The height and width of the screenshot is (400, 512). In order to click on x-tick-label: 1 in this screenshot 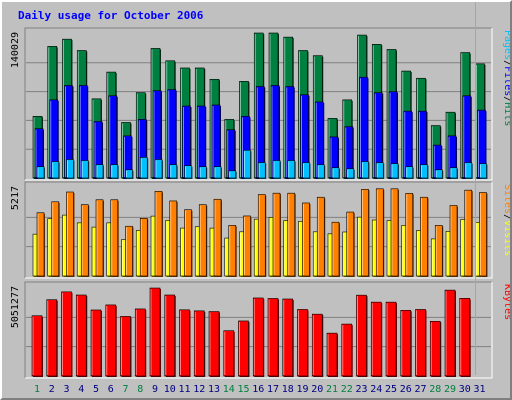, I will do `click(37, 389)`.